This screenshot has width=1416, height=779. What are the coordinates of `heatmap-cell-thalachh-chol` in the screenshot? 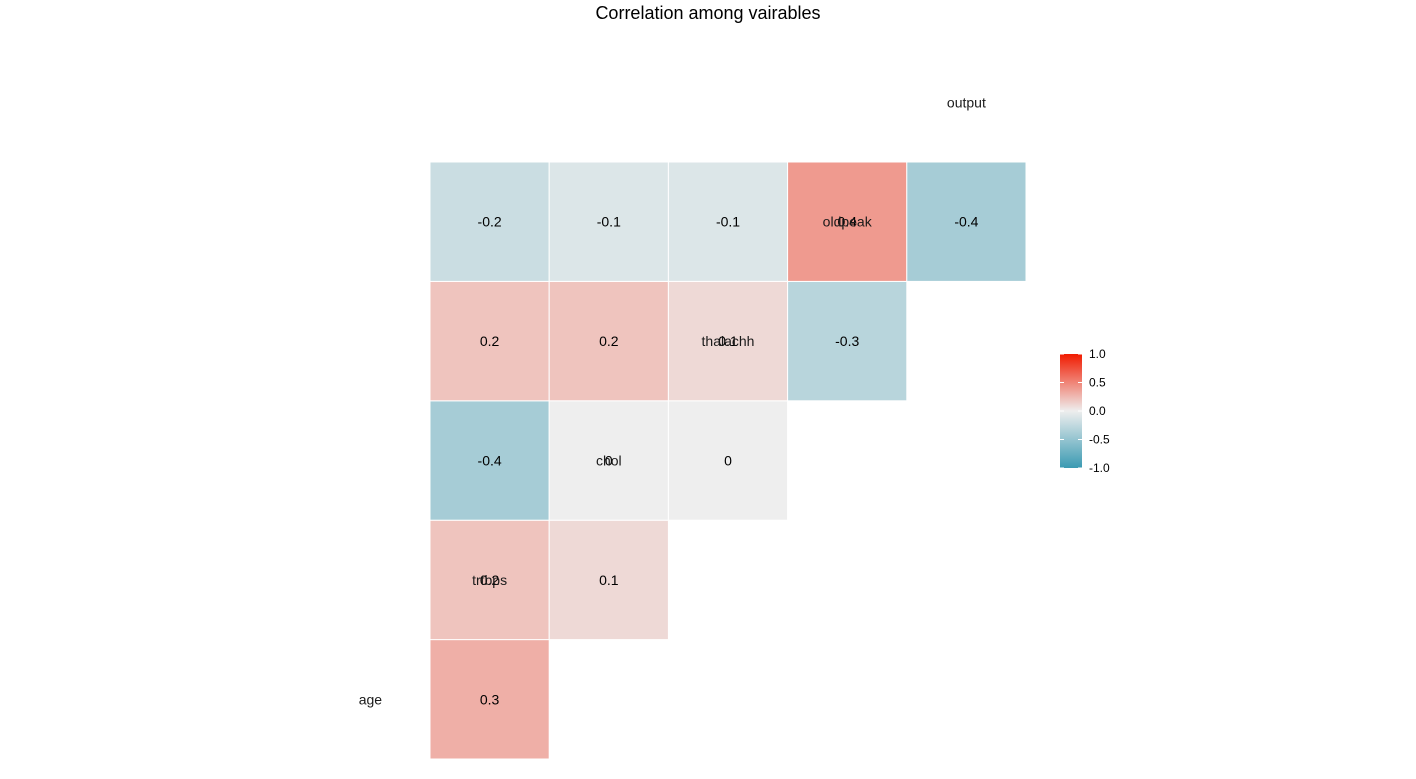 It's located at (728, 460).